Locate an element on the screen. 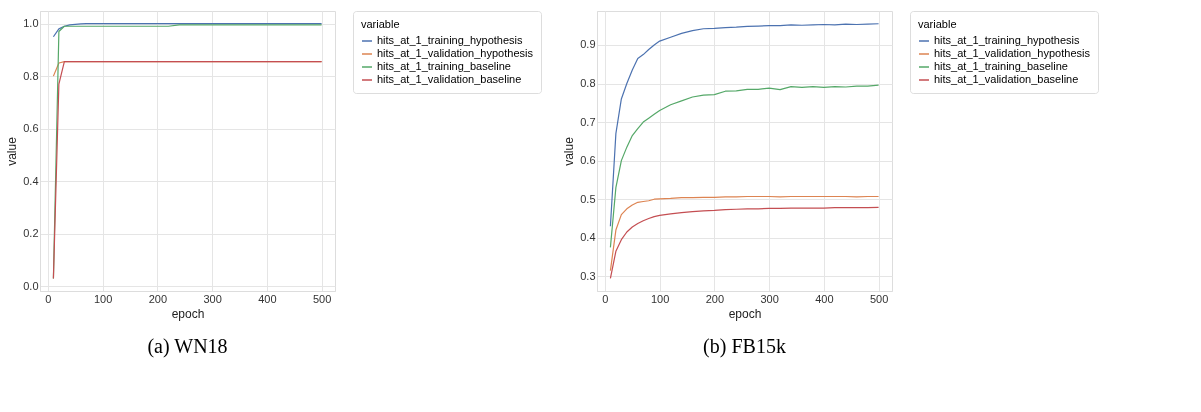  y-tick-label: 0.3 is located at coordinates (588, 275).